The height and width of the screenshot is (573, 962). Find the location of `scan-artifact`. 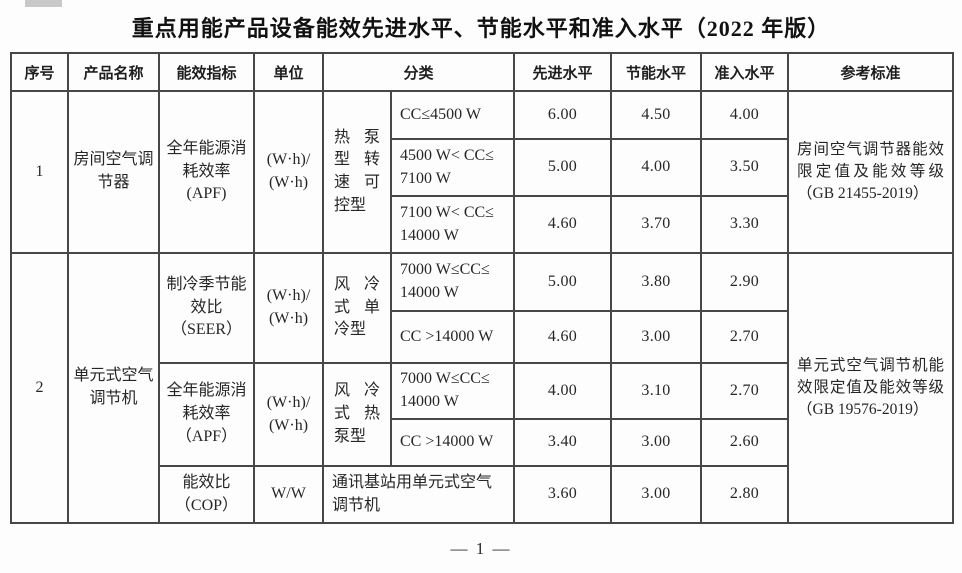

scan-artifact is located at coordinates (43, 3).